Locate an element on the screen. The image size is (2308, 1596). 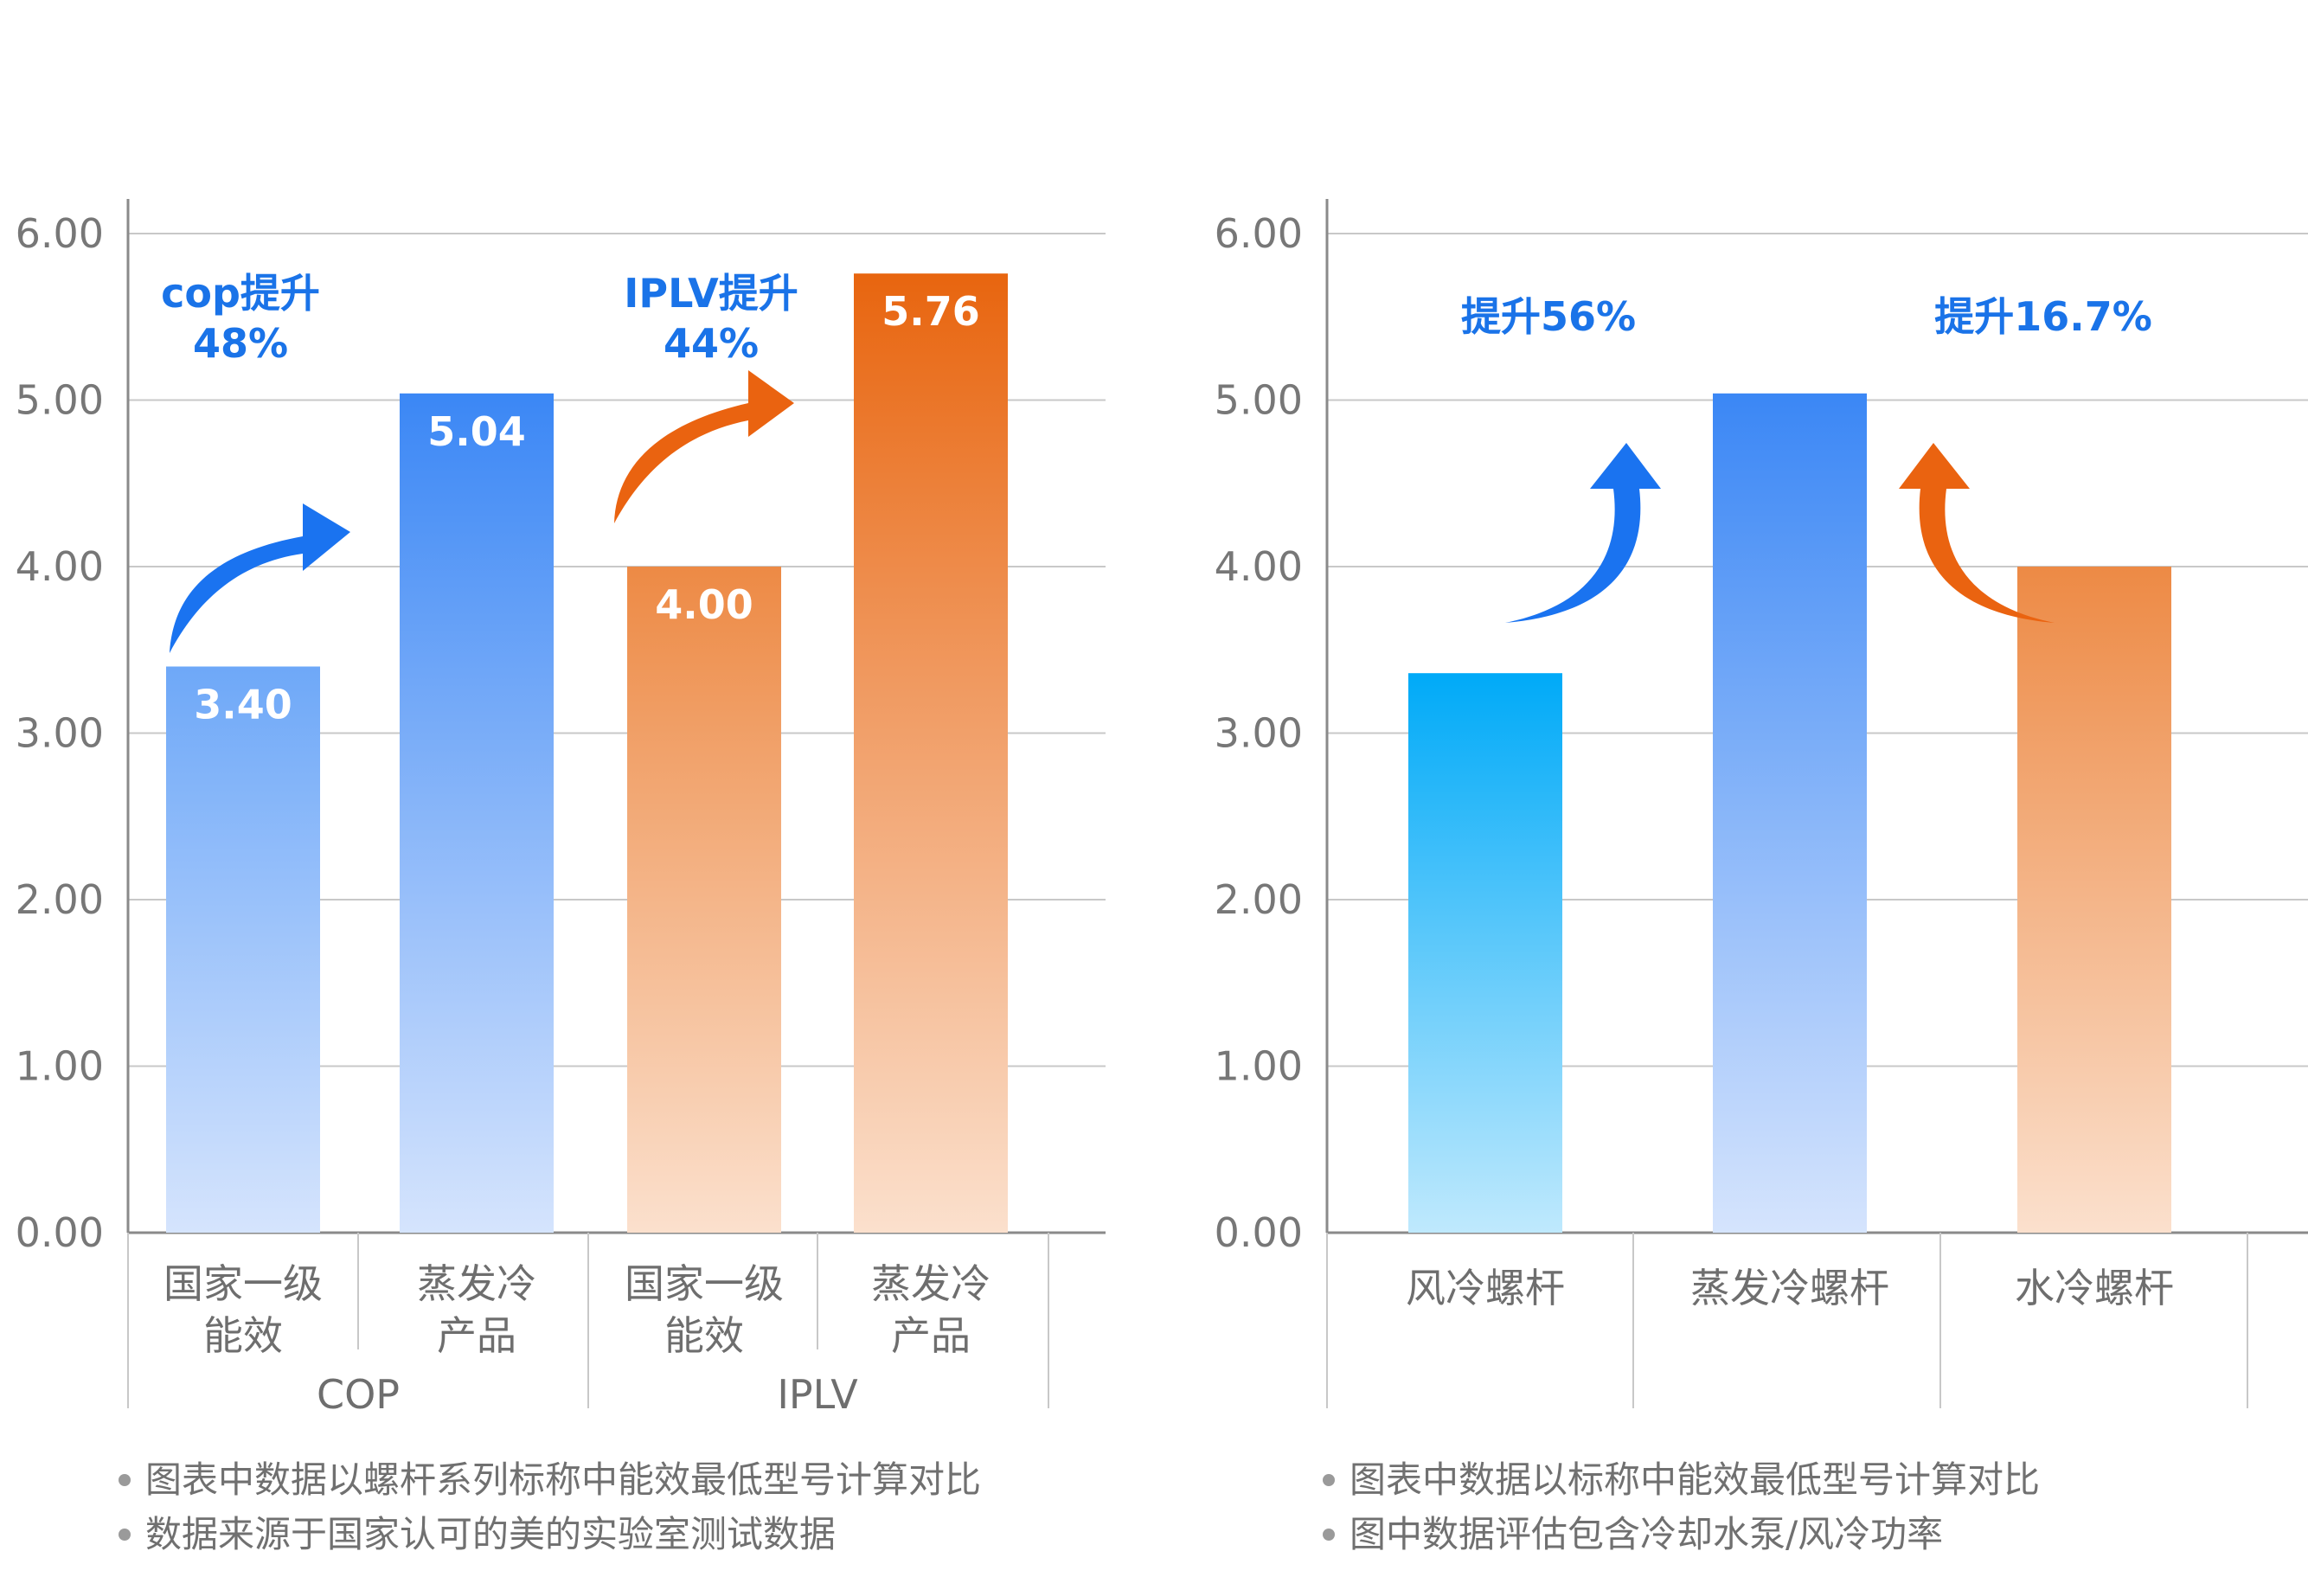
arrow-orange-icon is located at coordinates (704, 446).